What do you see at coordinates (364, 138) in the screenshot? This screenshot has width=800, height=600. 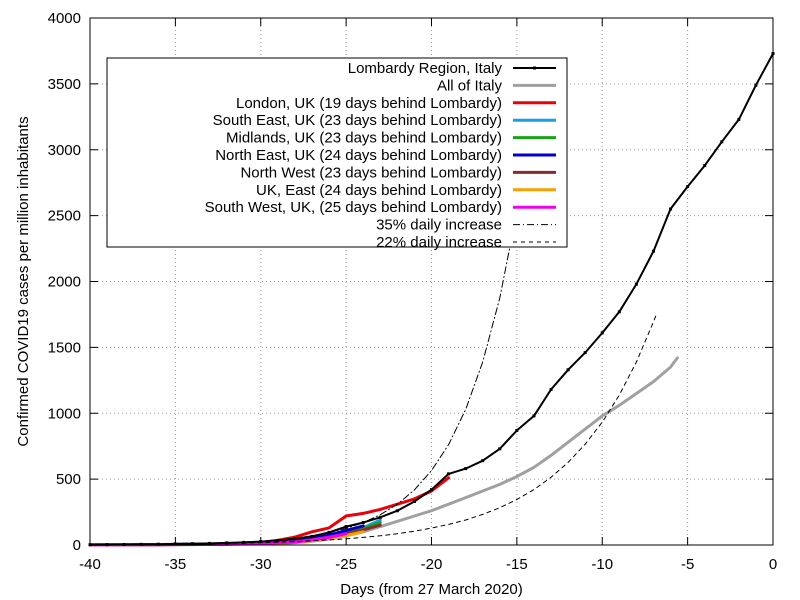 I see `legend-label-midlands-uk-23-days-behind-lombardy: Midlands, UK (23 days behind Lombardy)` at bounding box center [364, 138].